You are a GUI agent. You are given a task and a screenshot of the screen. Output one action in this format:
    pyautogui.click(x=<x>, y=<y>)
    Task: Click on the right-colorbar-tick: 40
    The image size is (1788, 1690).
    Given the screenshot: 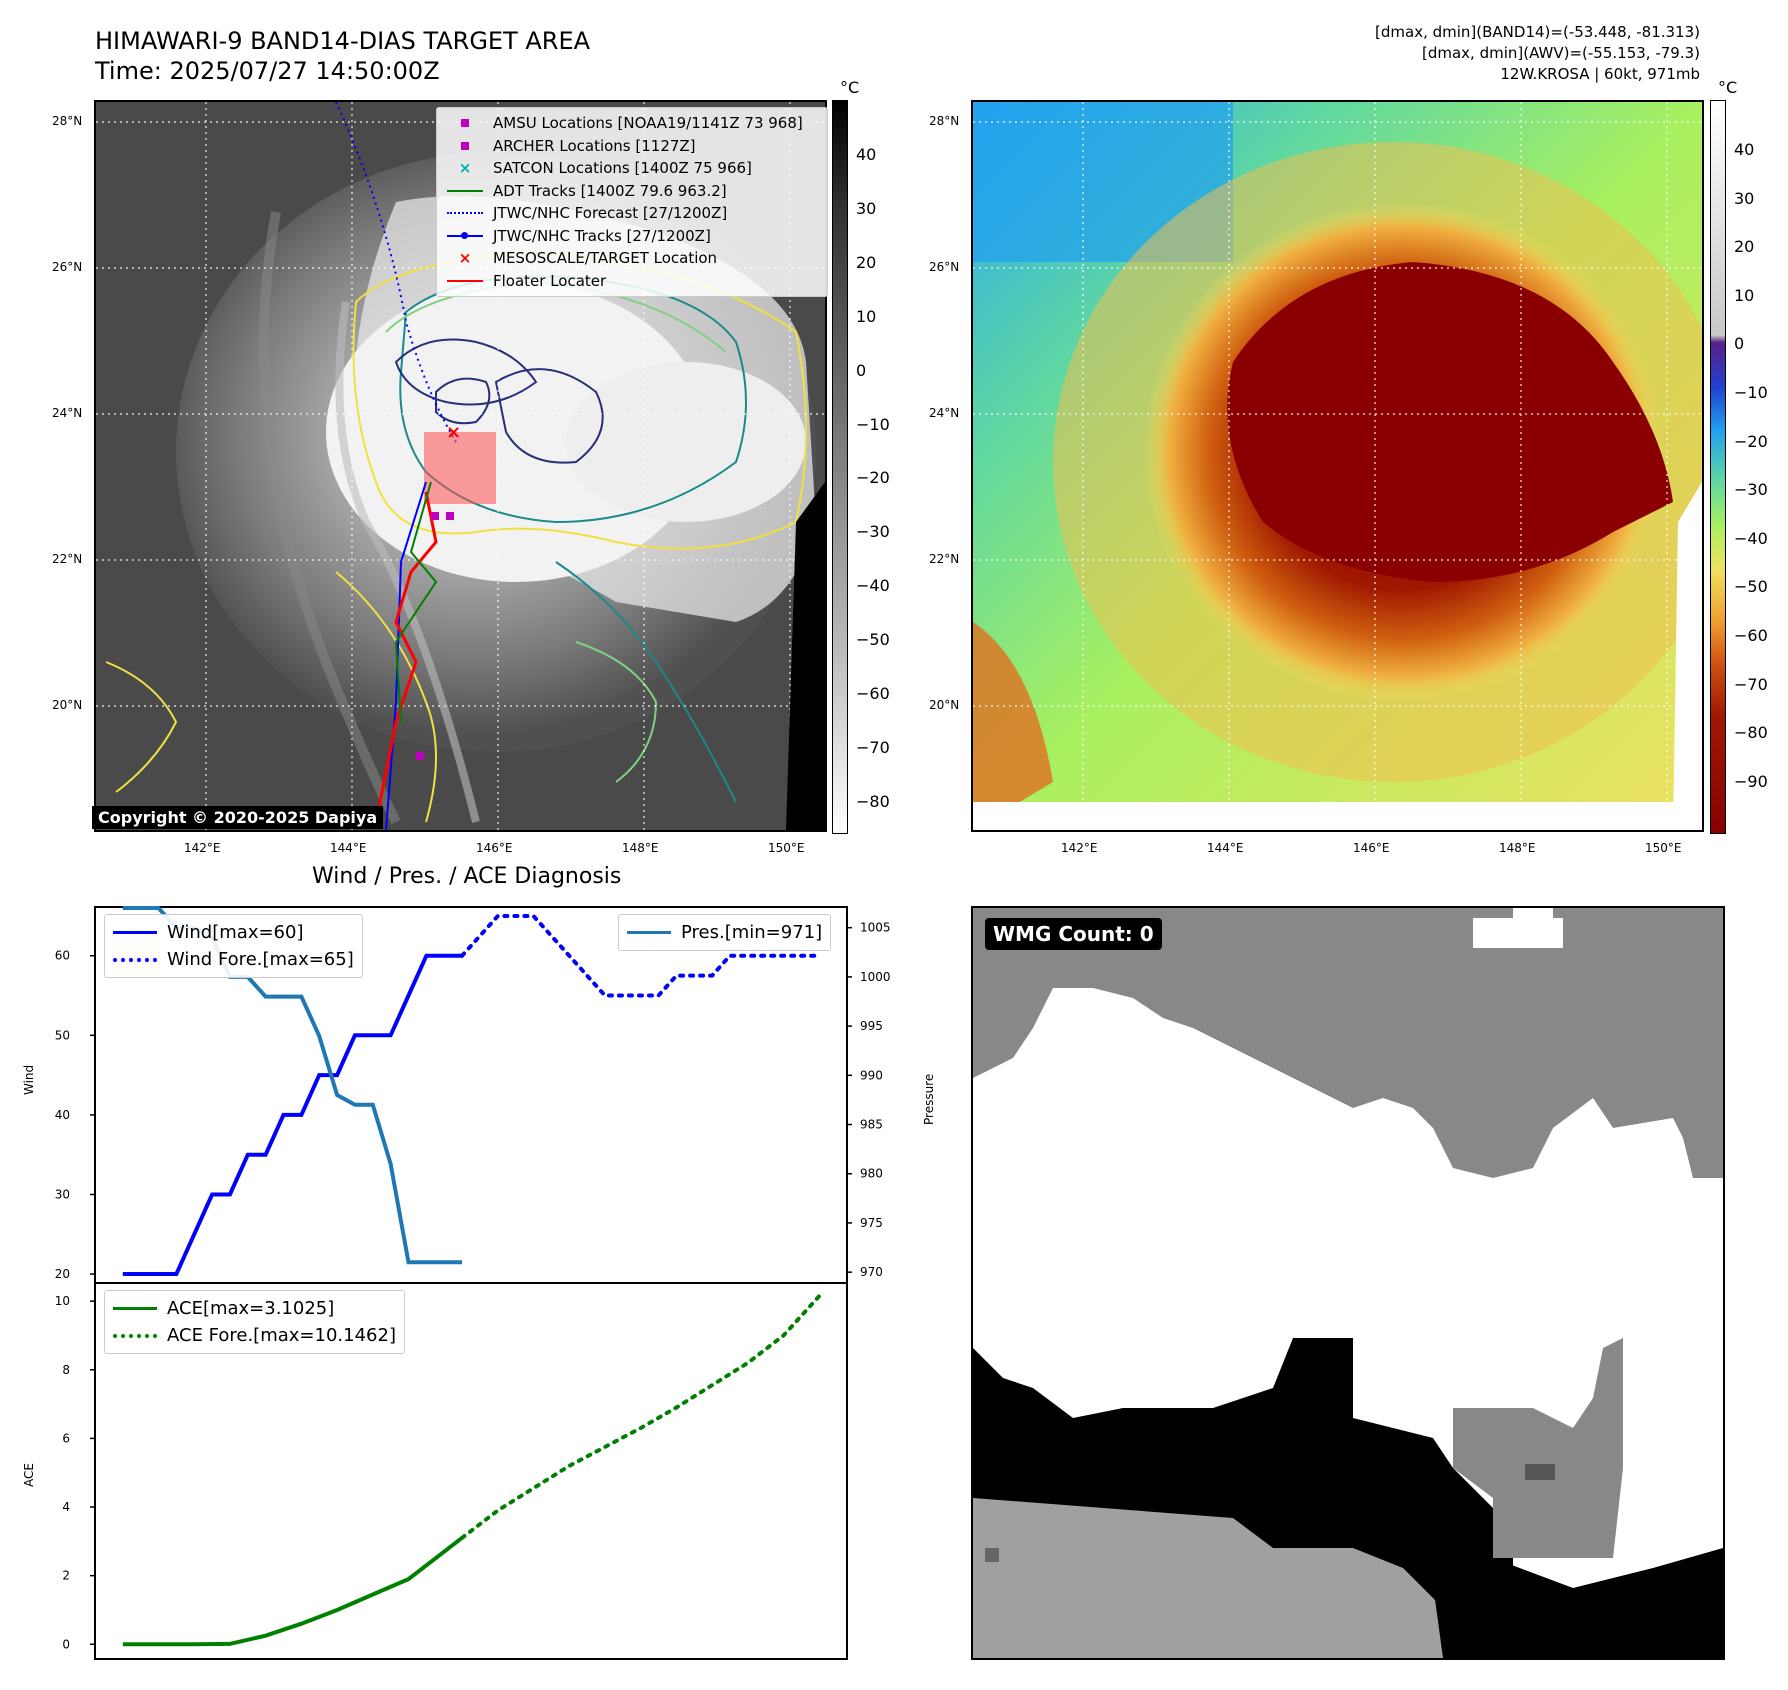 What is the action you would take?
    pyautogui.click(x=1744, y=149)
    